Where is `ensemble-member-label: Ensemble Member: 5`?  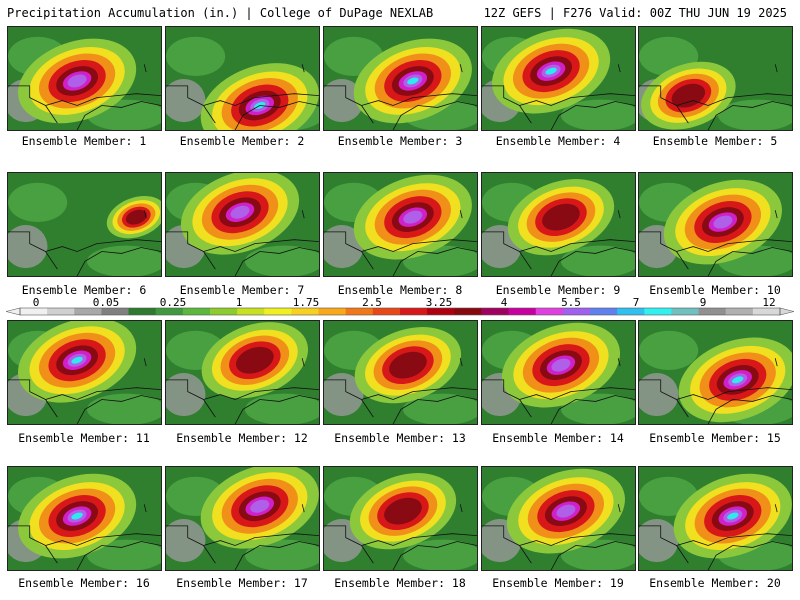 ensemble-member-label: Ensemble Member: 5 is located at coordinates (715, 141).